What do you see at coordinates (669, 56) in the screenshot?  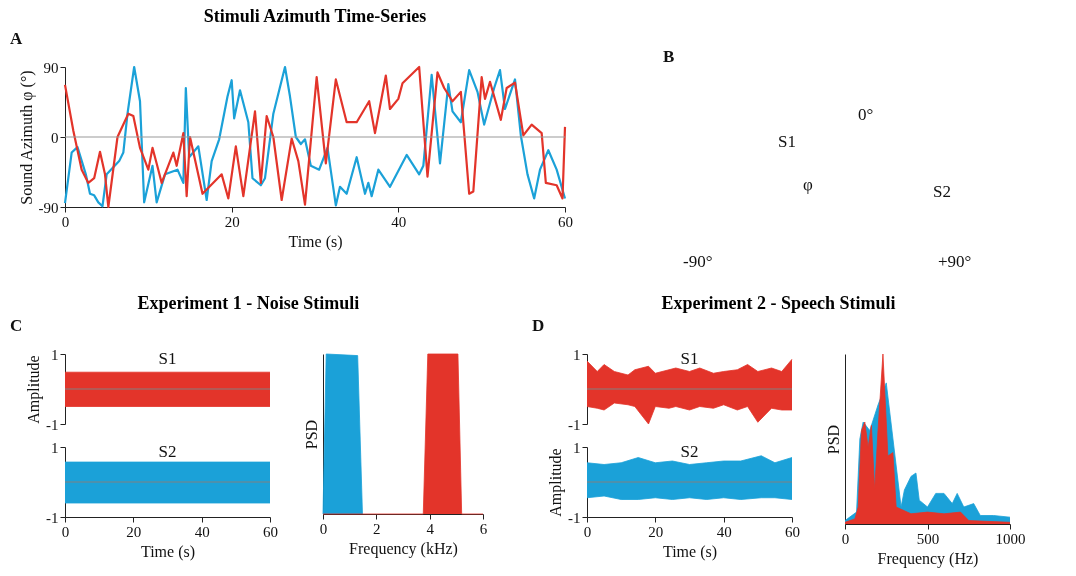 I see `text: B` at bounding box center [669, 56].